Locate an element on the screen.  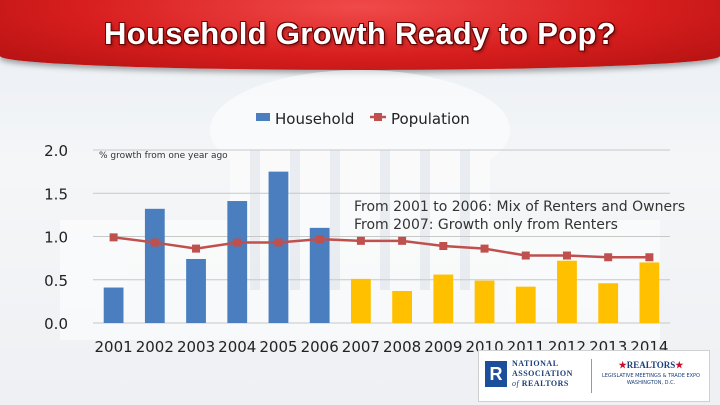
x-tick-label: 2008 is located at coordinates (402, 347).